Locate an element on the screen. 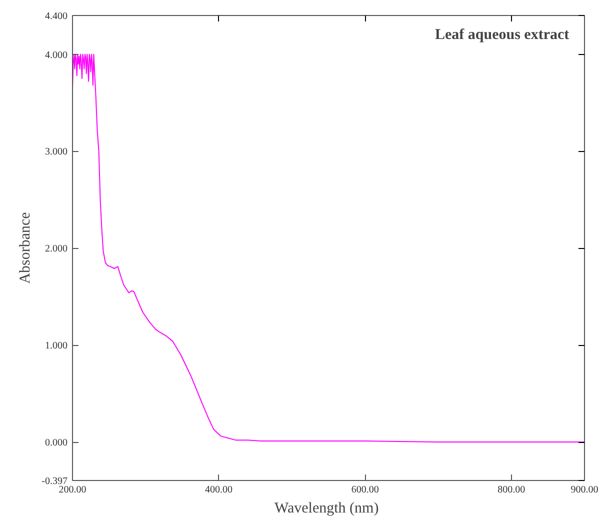 The image size is (598, 525). y-tick-label: -0.397 is located at coordinates (55, 481).